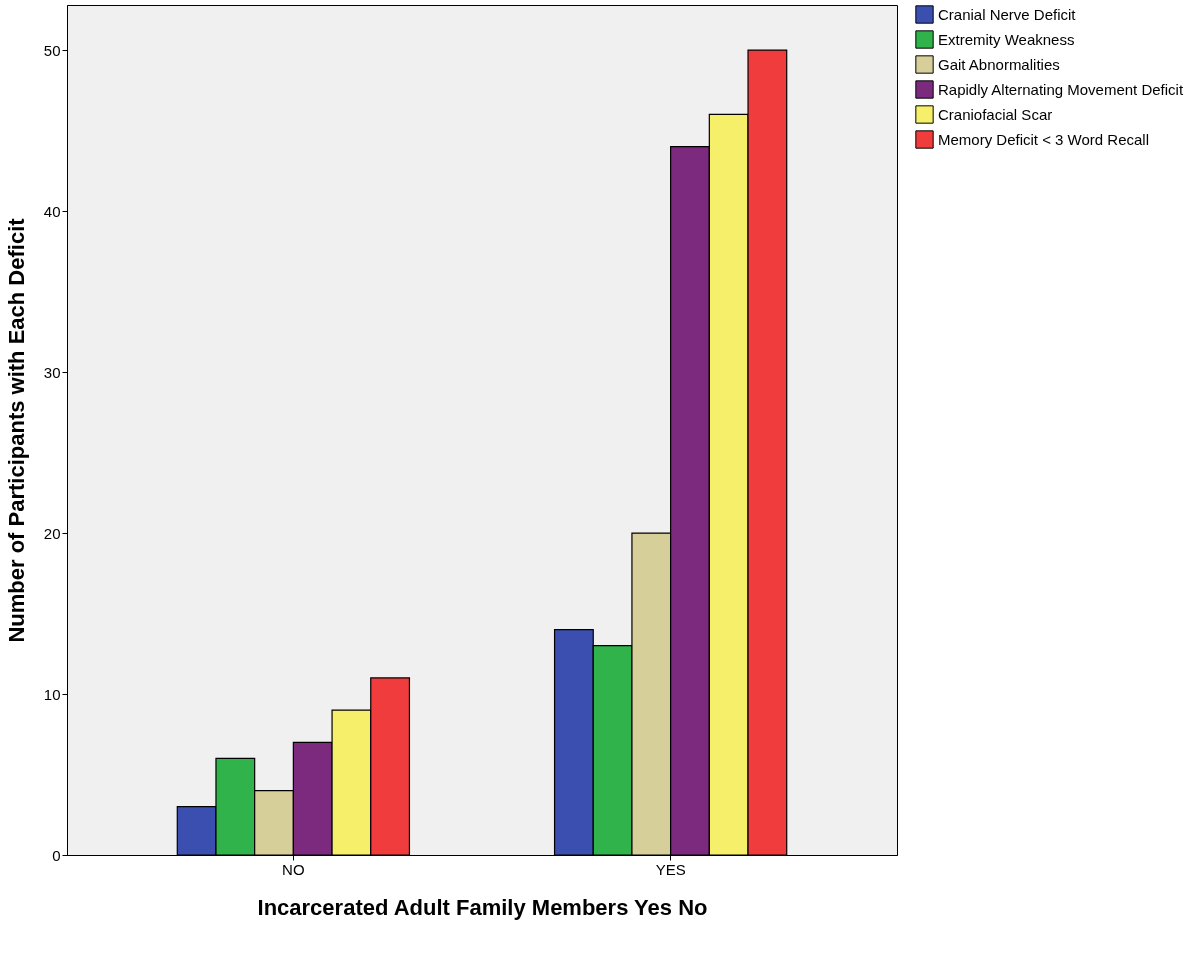 The image size is (1196, 975). I want to click on x-tick-label: NO, so click(293, 869).